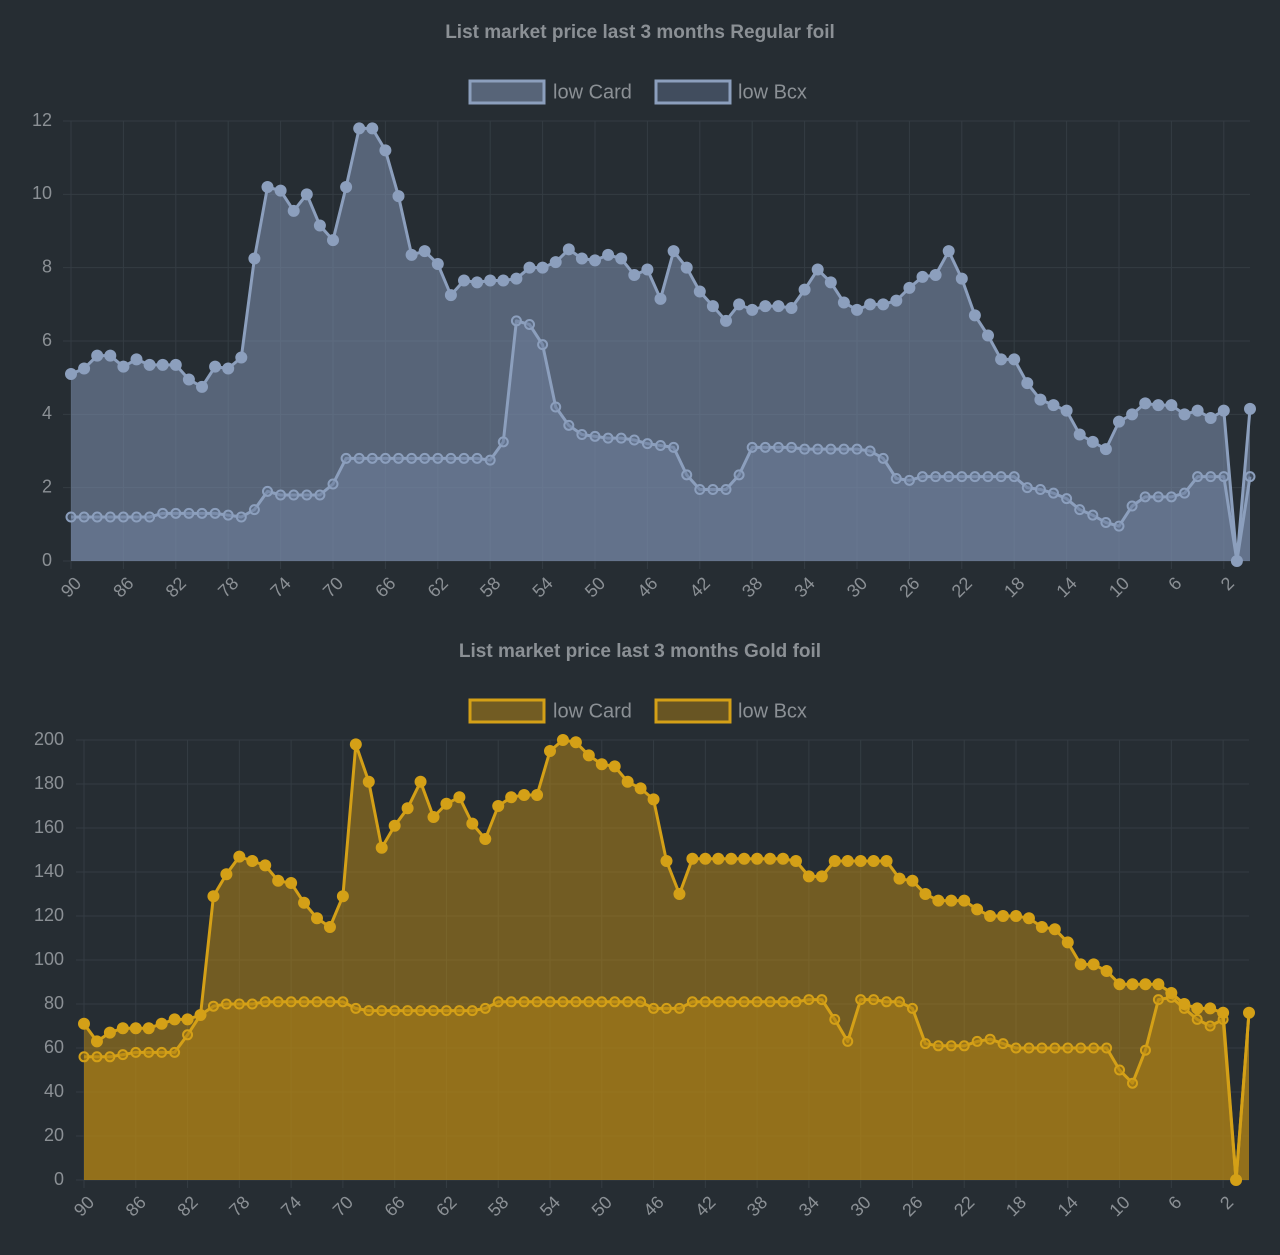  Describe the element at coordinates (446, 1206) in the screenshot. I see `x-tick-label: 62` at that location.